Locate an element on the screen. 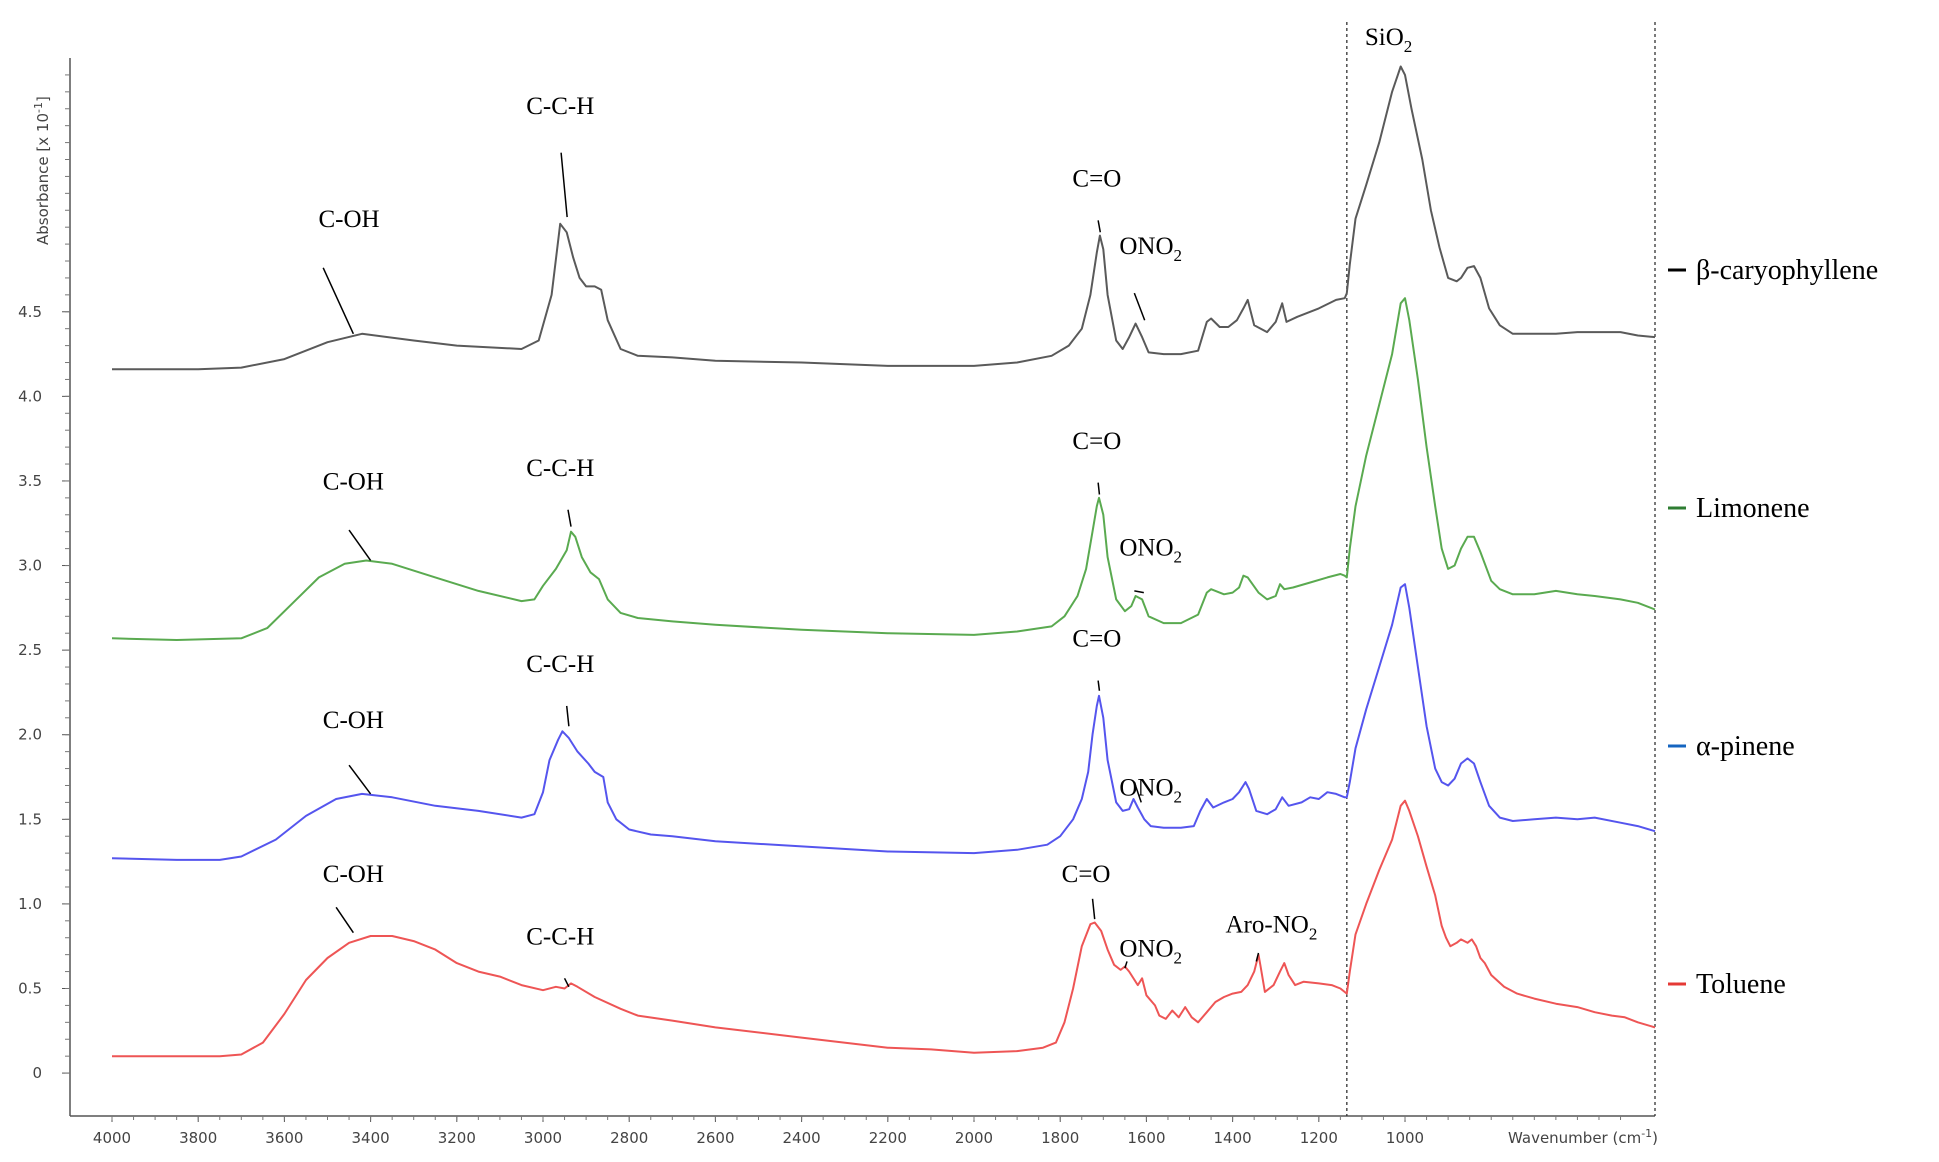 The image size is (1939, 1162). y-axis-title-main: Absorbance [x 10 is located at coordinates (43, 179).